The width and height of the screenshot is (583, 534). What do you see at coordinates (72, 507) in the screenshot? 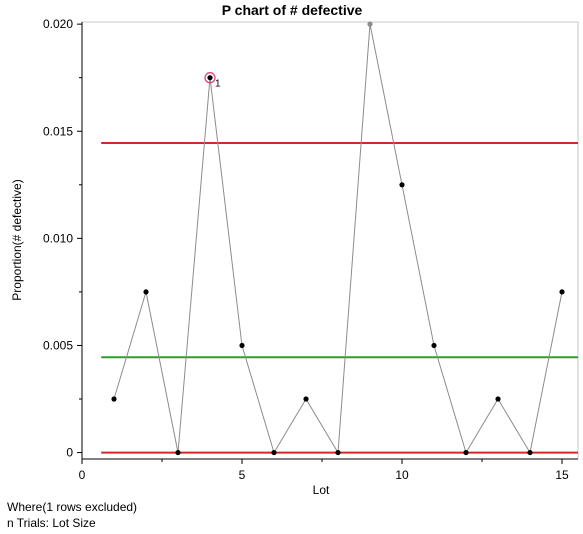
I see `footnote-rows-excluded: Where(1 rows excluded)` at bounding box center [72, 507].